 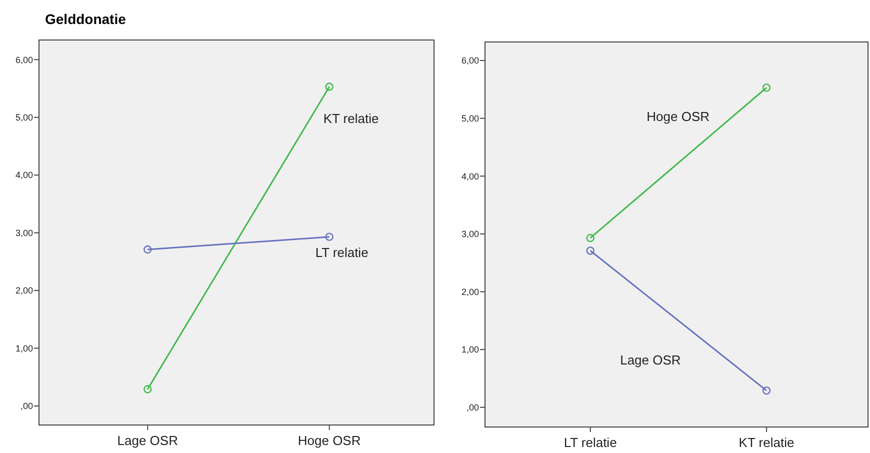 What do you see at coordinates (341, 252) in the screenshot?
I see `series-label: LT relatie` at bounding box center [341, 252].